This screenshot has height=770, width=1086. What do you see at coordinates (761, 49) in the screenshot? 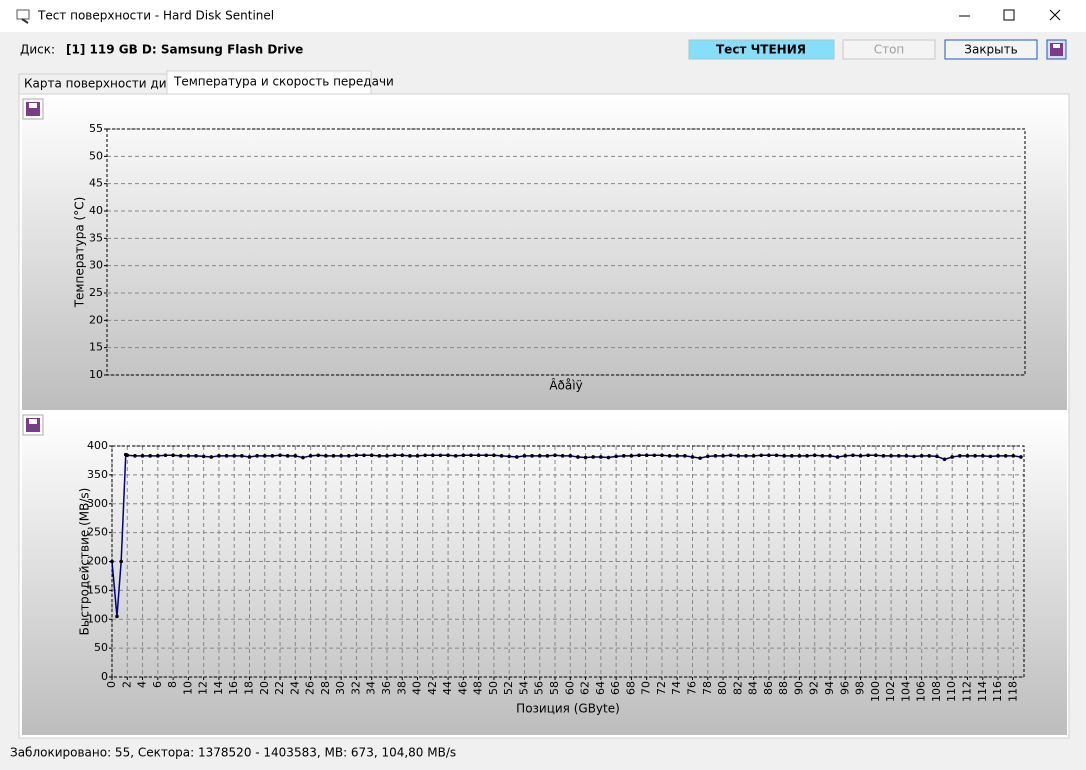
I see `status-box` at bounding box center [761, 49].